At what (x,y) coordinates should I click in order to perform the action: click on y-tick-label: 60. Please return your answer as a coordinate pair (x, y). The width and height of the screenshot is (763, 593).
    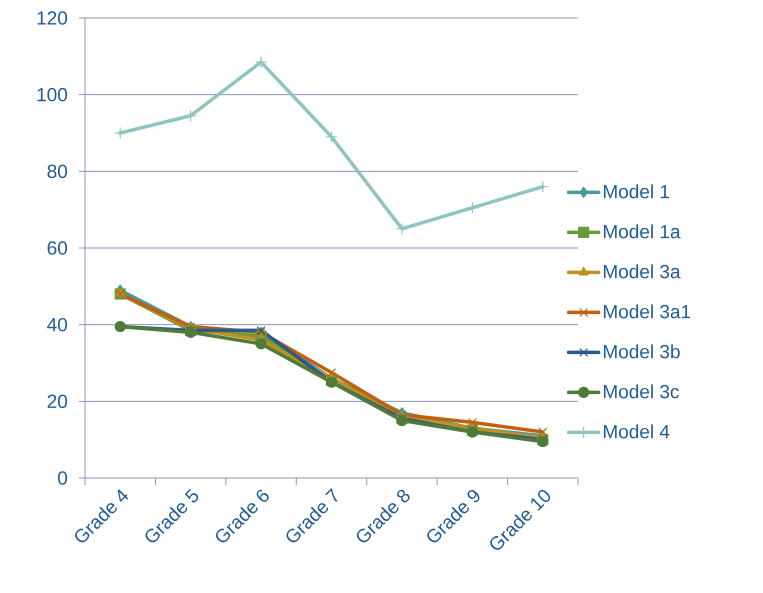
    Looking at the image, I should click on (58, 248).